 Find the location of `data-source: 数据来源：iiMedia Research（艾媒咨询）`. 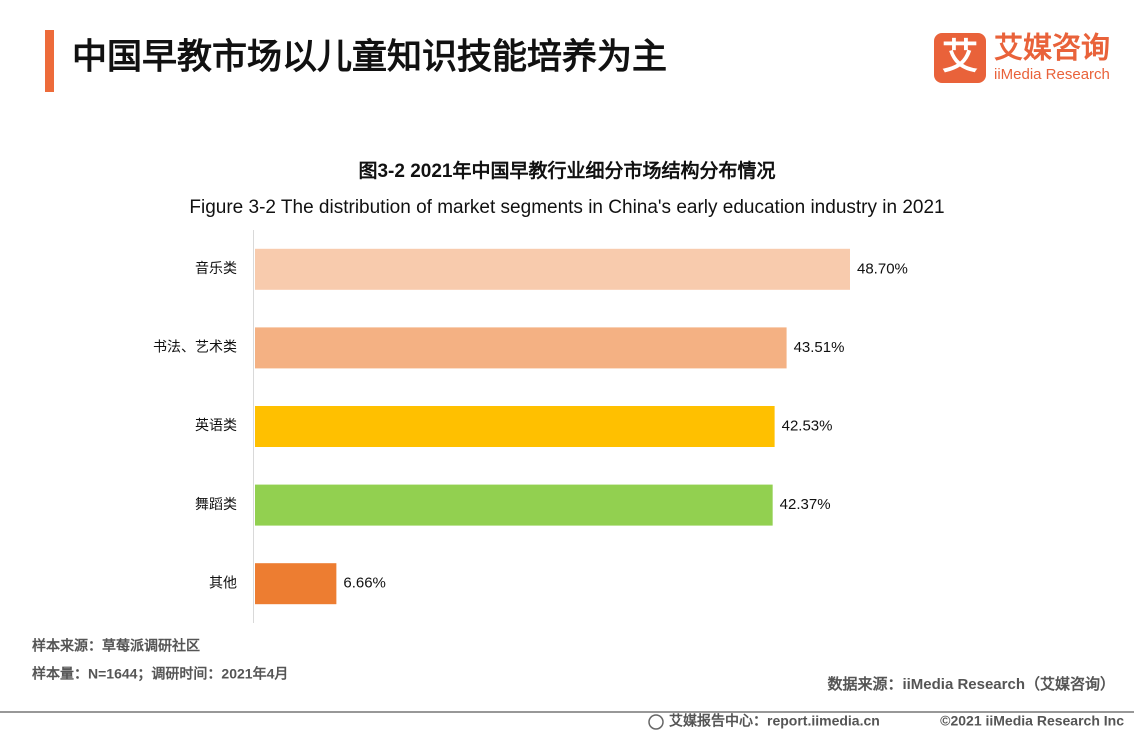

data-source: 数据来源：iiMedia Research（艾媒咨询） is located at coordinates (971, 684).